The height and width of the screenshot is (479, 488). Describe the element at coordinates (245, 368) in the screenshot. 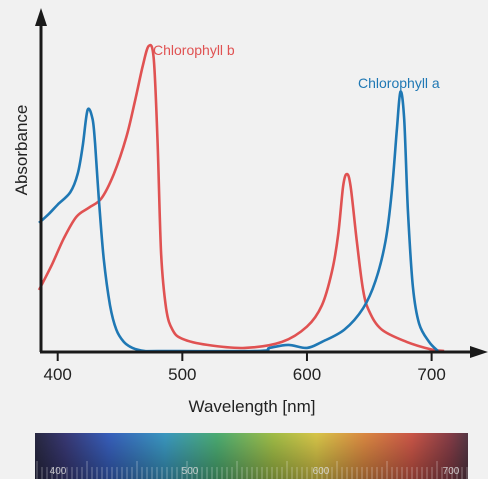

I see `x-ticks: 400 500 600 700` at that location.